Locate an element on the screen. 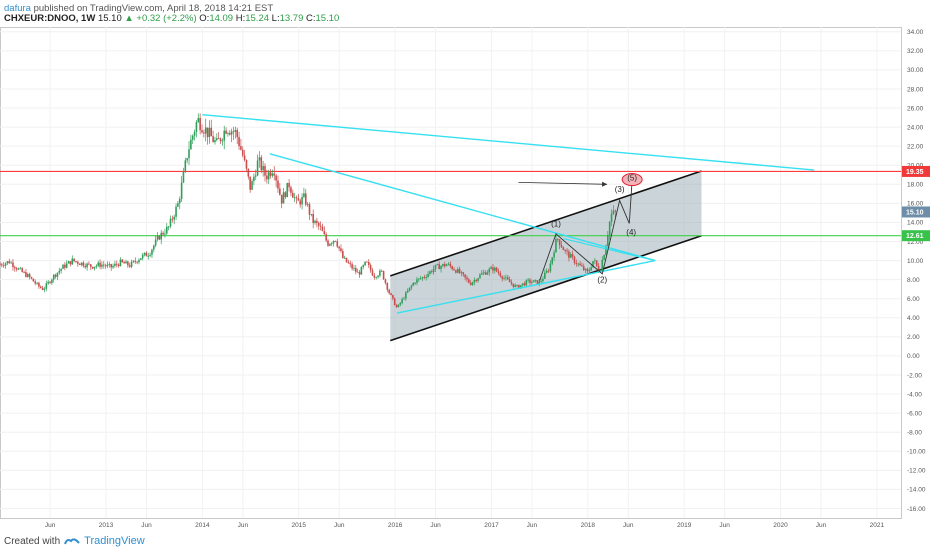  close-value: 15.10 is located at coordinates (327, 18).